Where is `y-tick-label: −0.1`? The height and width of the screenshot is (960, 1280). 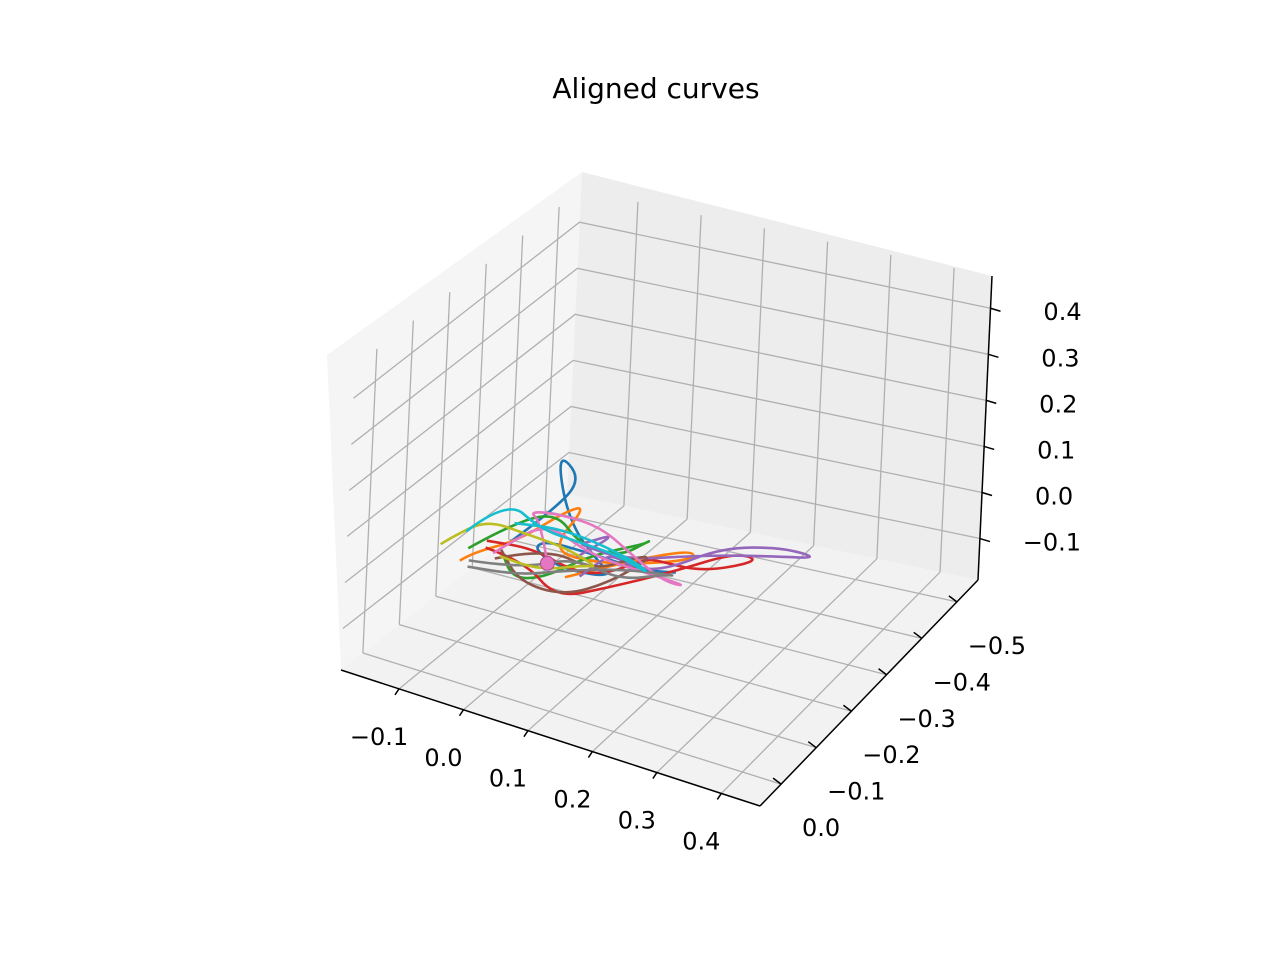
y-tick-label: −0.1 is located at coordinates (856, 792).